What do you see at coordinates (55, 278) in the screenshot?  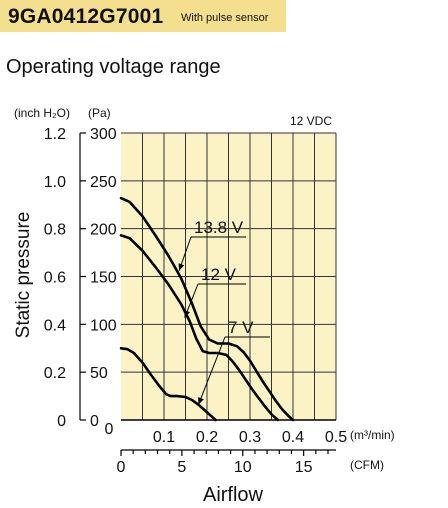 I see `y-tick-label-inch: 0.6` at bounding box center [55, 278].